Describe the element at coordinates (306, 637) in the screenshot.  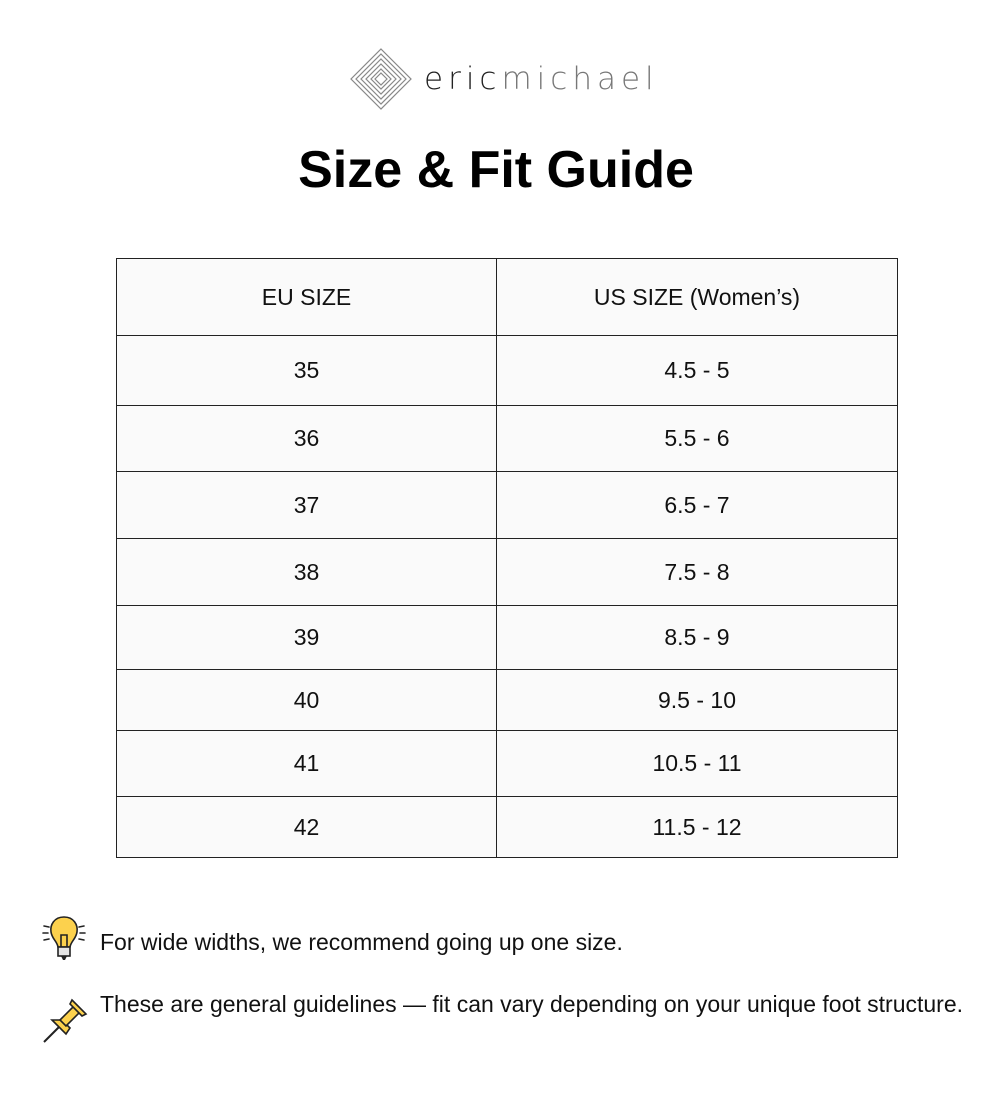
I see `eu-size-cell: 39` at that location.